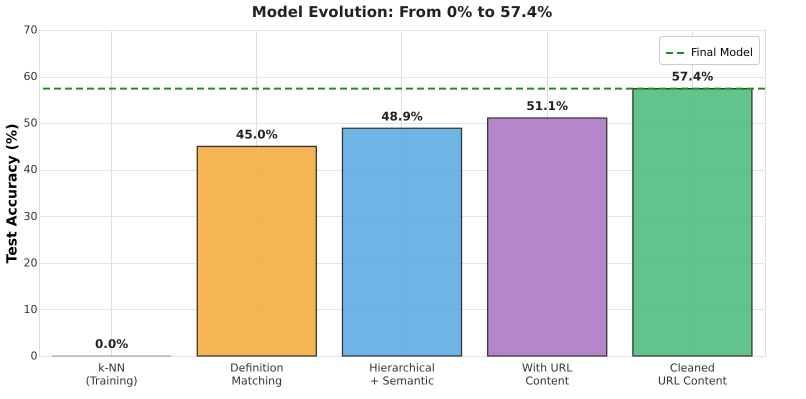 The image size is (806, 399). Describe the element at coordinates (693, 77) in the screenshot. I see `data-label: 57.4%` at that location.